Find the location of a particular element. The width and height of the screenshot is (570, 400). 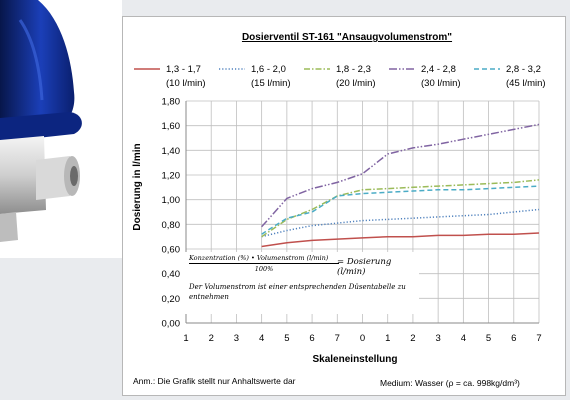

x-tick-label: 0 is located at coordinates (362, 338).